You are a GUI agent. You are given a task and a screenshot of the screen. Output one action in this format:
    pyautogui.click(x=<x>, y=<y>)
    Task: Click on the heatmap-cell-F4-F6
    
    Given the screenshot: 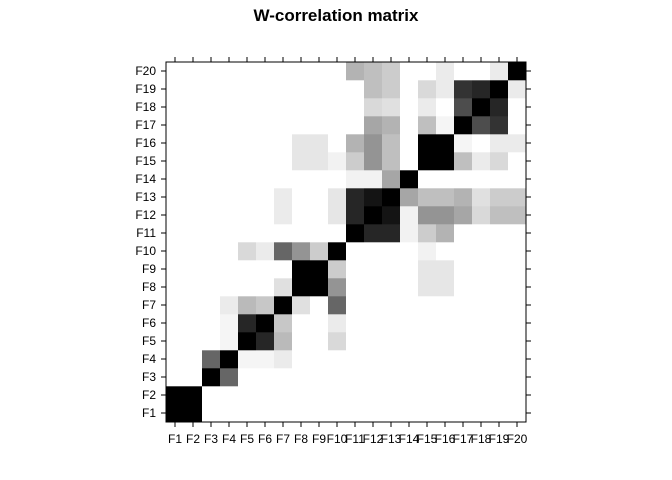 What is the action you would take?
    pyautogui.click(x=229, y=323)
    